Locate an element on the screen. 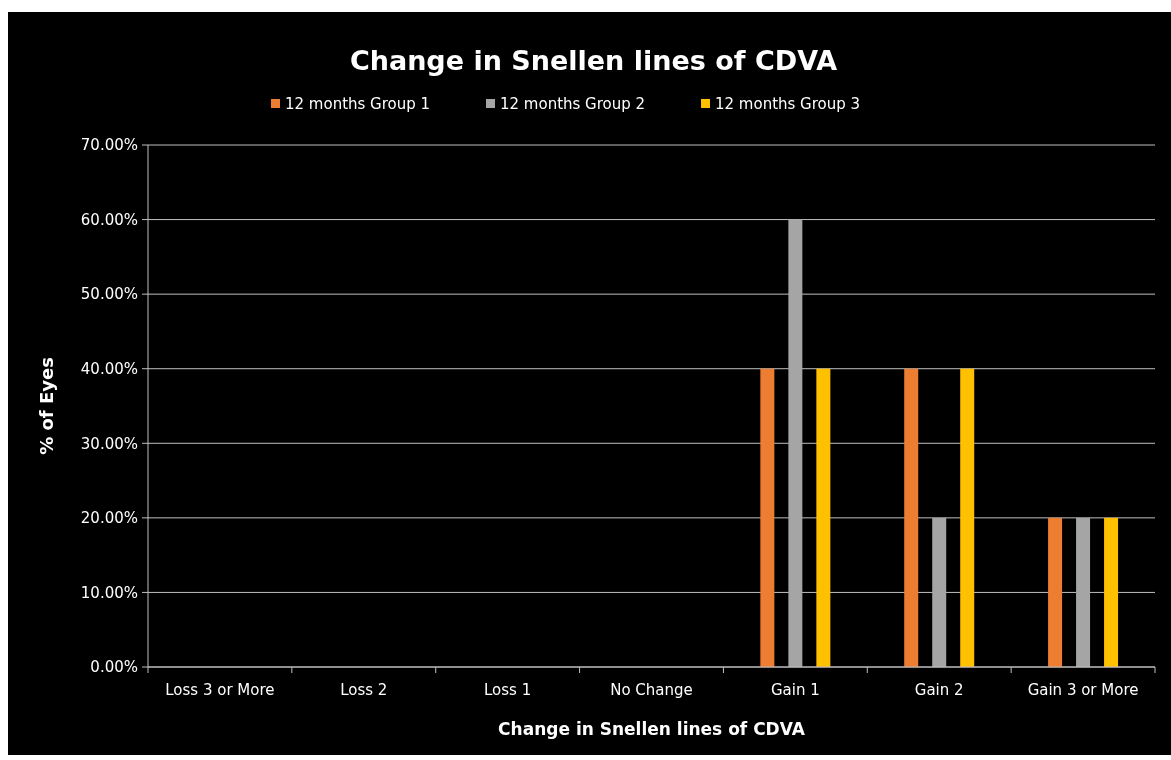 This screenshot has width=1171, height=760. y-tick-label: 40.00% is located at coordinates (109, 368).